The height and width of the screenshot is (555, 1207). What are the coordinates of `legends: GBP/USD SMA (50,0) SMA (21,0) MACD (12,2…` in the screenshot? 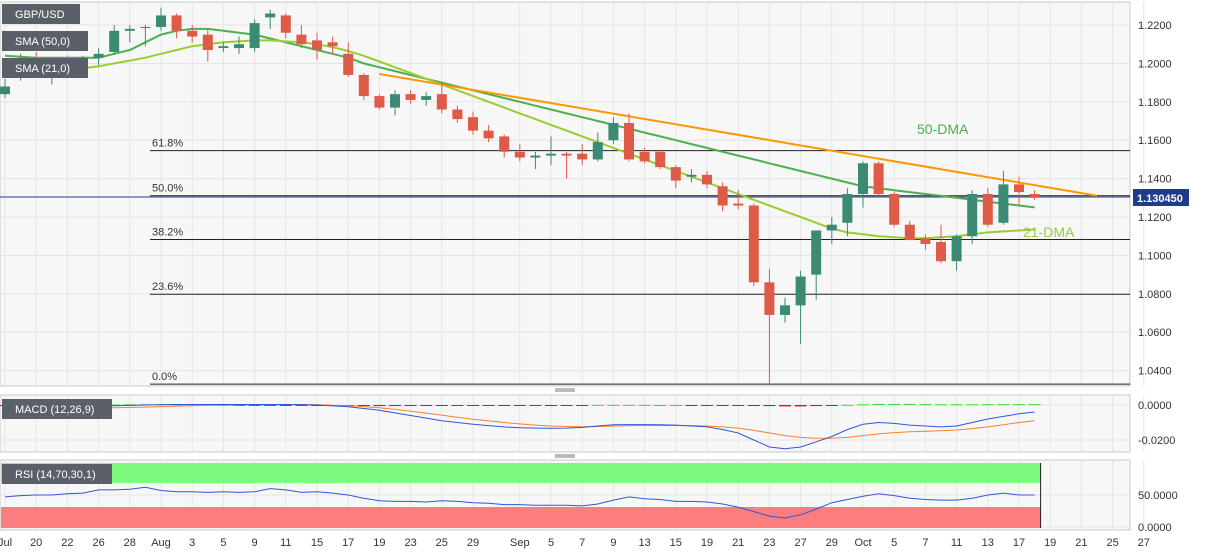 It's located at (57, 244).